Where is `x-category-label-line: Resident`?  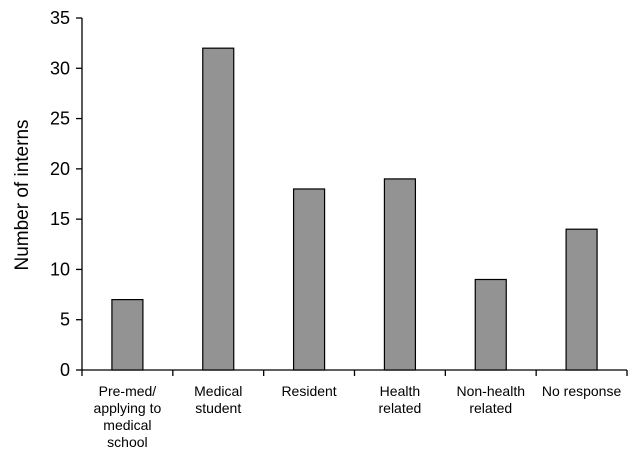
x-category-label-line: Resident is located at coordinates (308, 391).